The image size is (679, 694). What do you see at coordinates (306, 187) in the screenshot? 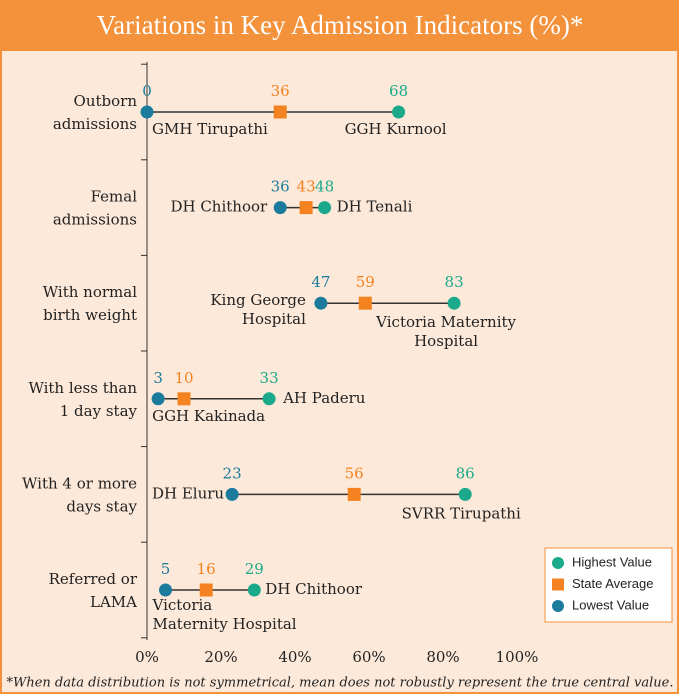
I see `value-label: 43` at bounding box center [306, 187].